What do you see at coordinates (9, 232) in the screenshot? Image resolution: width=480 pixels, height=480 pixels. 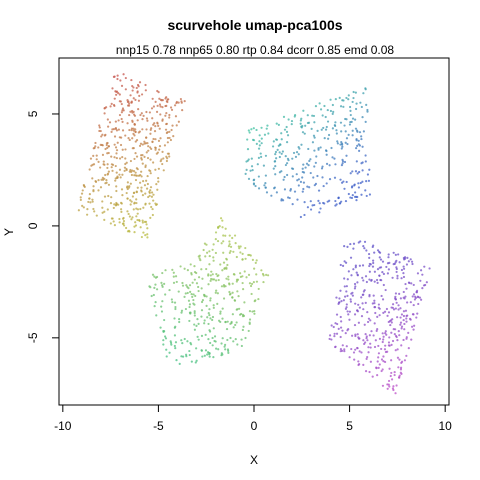 I see `y-axis-label: Y` at bounding box center [9, 232].